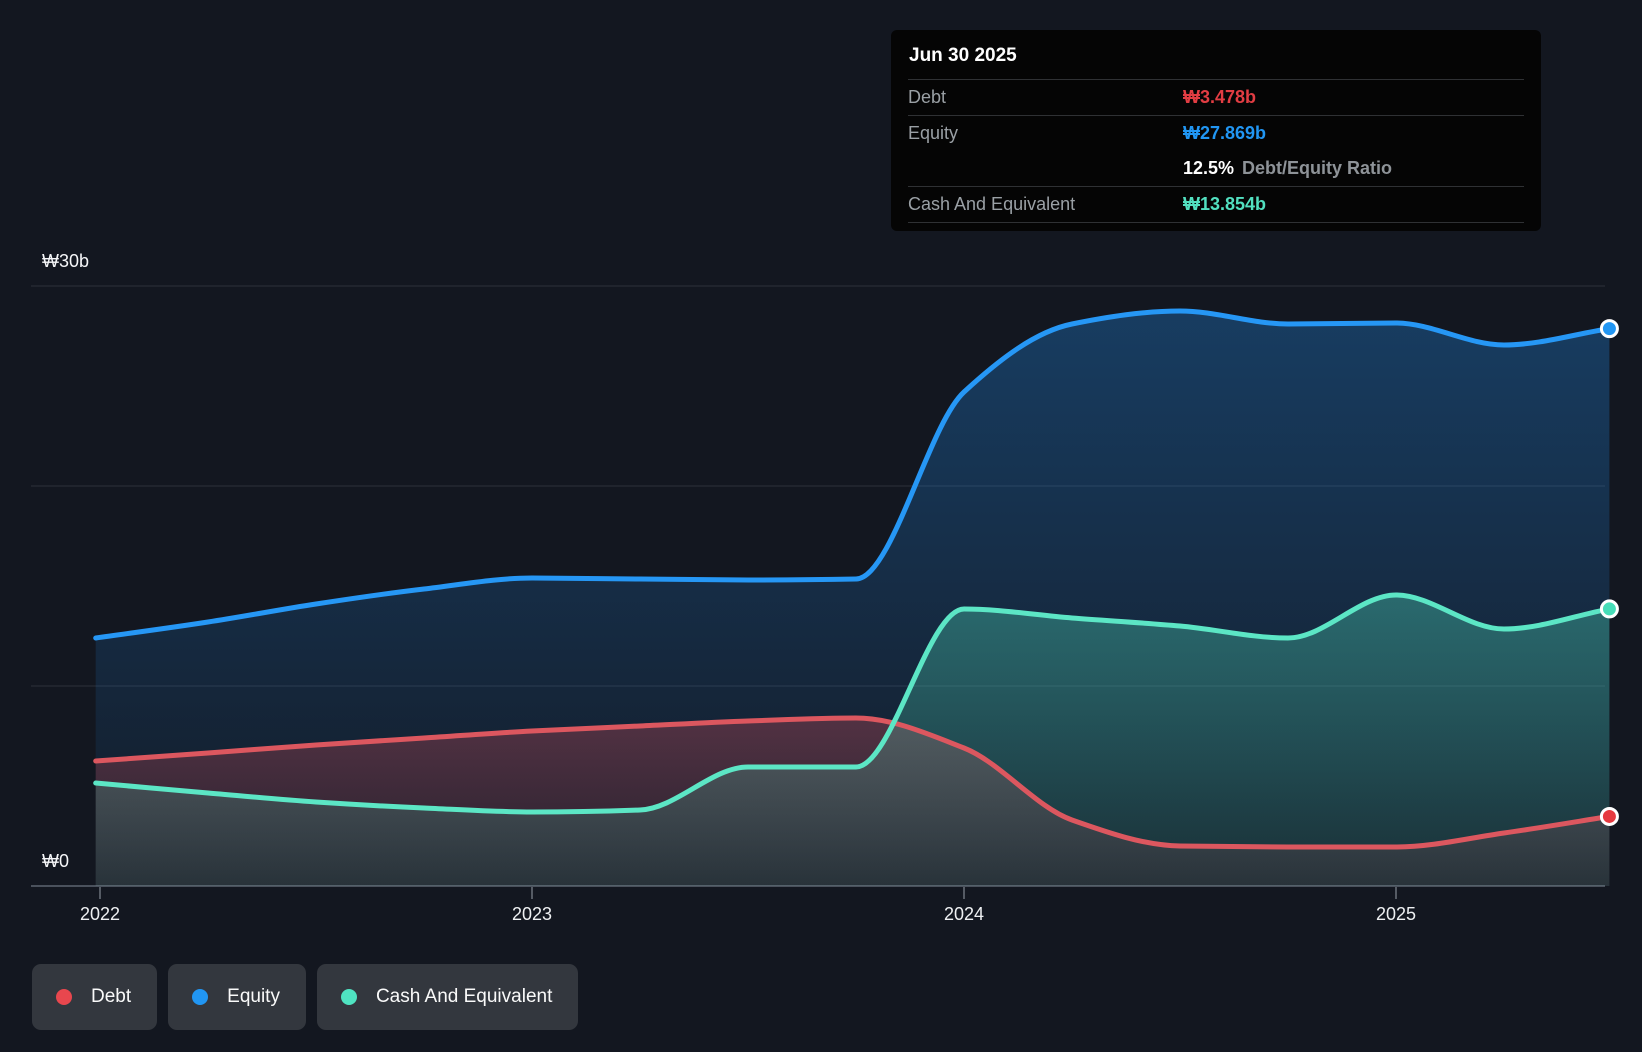 This screenshot has height=1052, width=1642. What do you see at coordinates (200, 997) in the screenshot?
I see `equity-legend-dot-icon` at bounding box center [200, 997].